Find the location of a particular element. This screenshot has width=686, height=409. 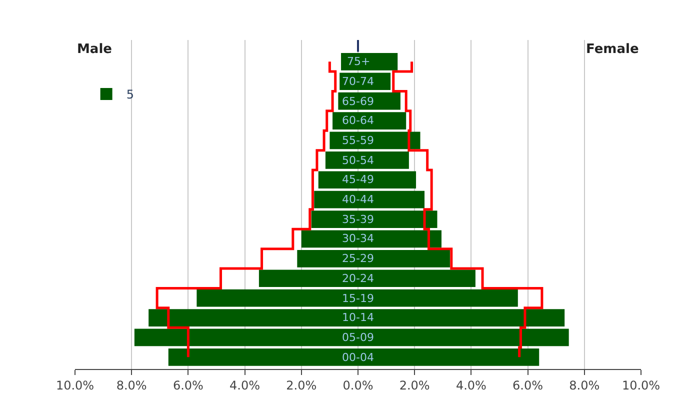

legend-label: 5 is located at coordinates (130, 95).